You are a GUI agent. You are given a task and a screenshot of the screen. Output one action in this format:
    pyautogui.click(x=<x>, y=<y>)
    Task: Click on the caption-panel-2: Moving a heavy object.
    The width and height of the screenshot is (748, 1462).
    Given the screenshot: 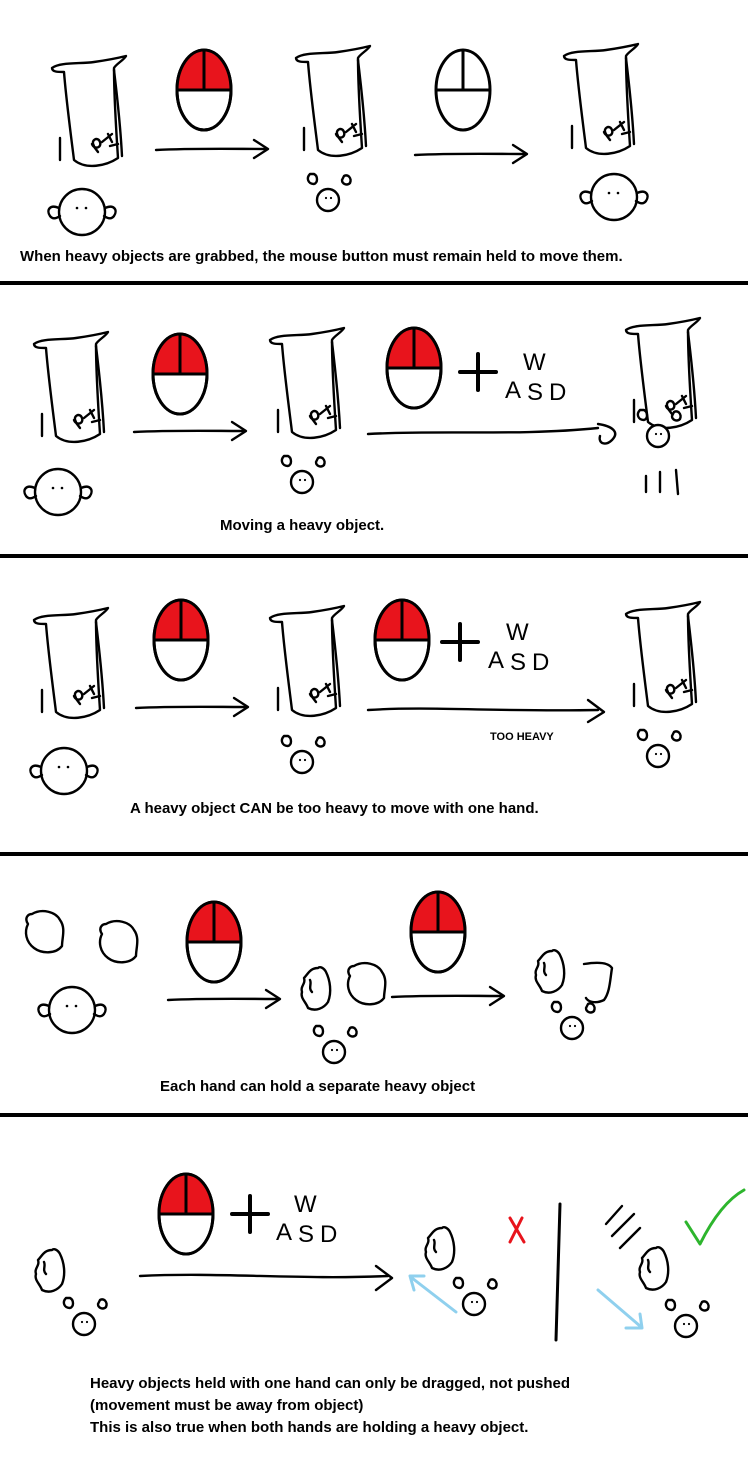 What is the action you would take?
    pyautogui.click(x=302, y=525)
    